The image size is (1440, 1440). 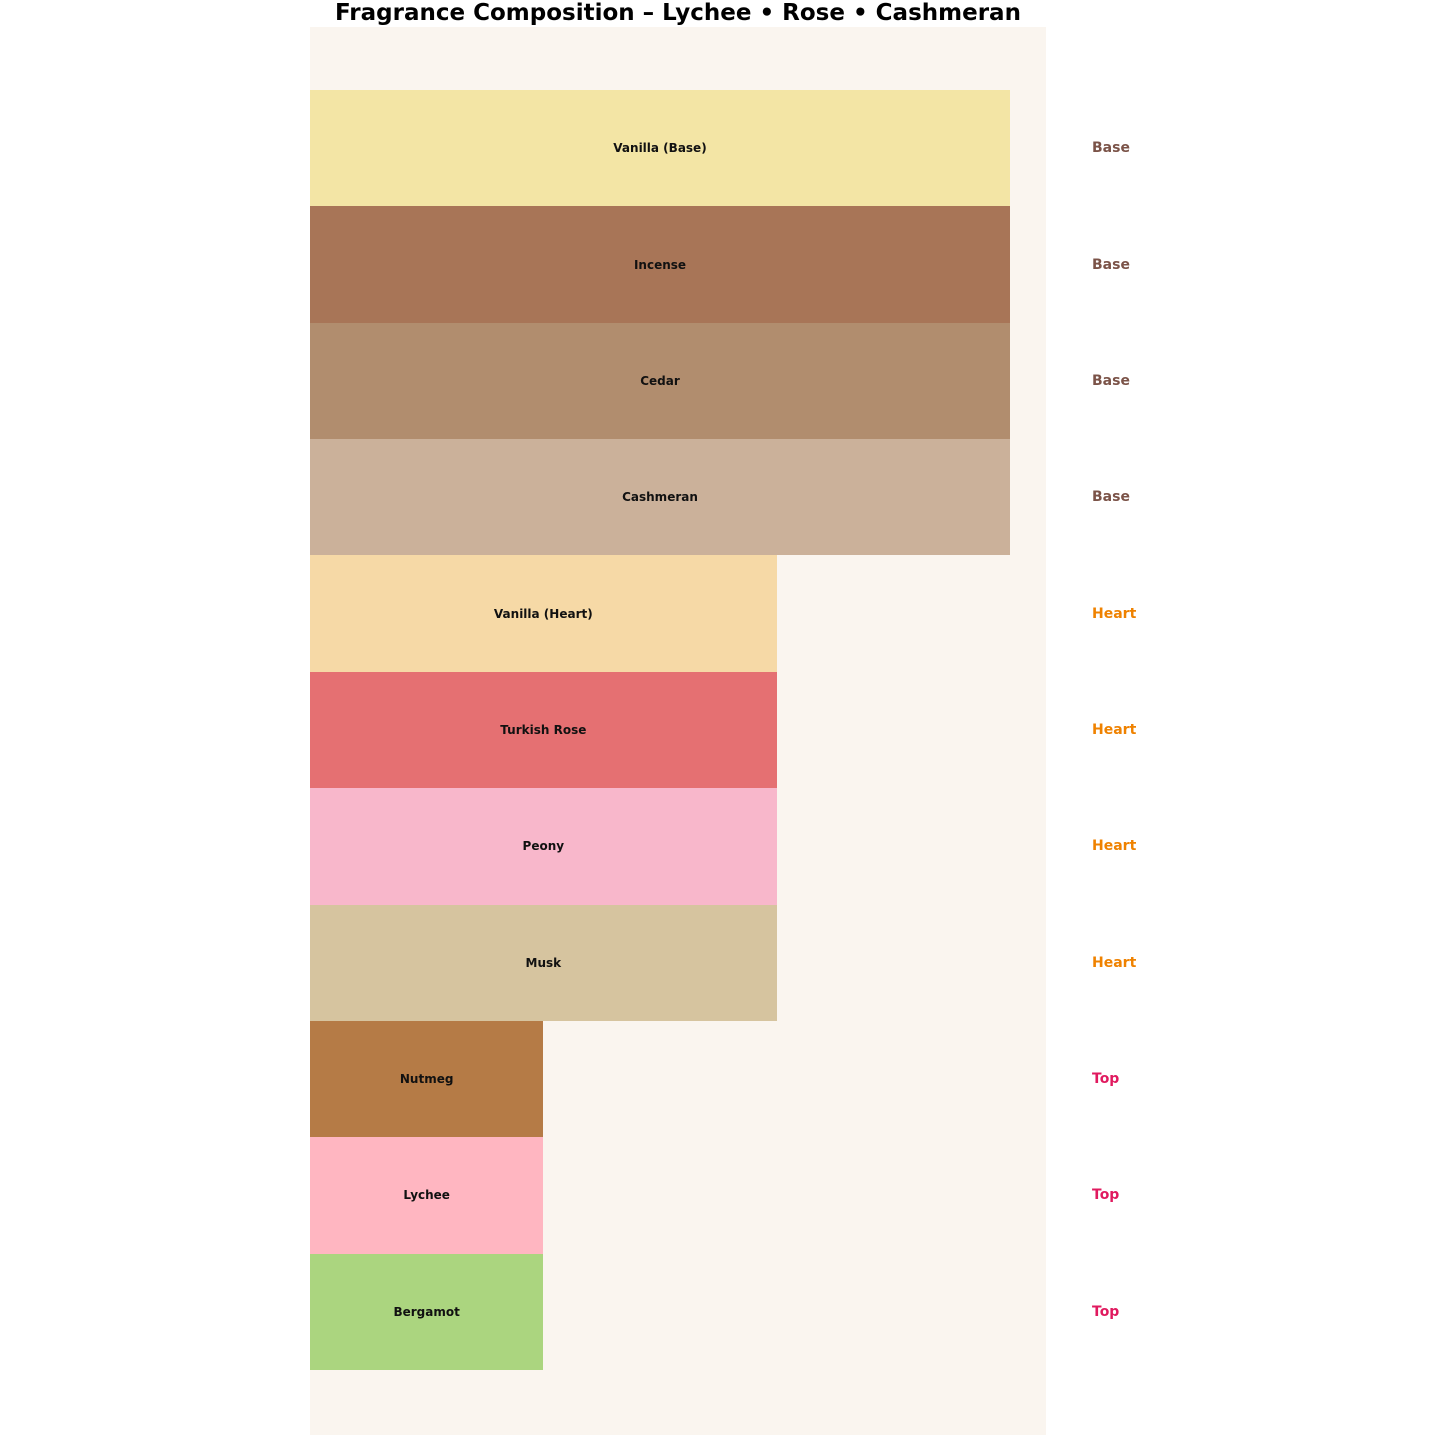 I want to click on note-bar: Musk, so click(x=543, y=962).